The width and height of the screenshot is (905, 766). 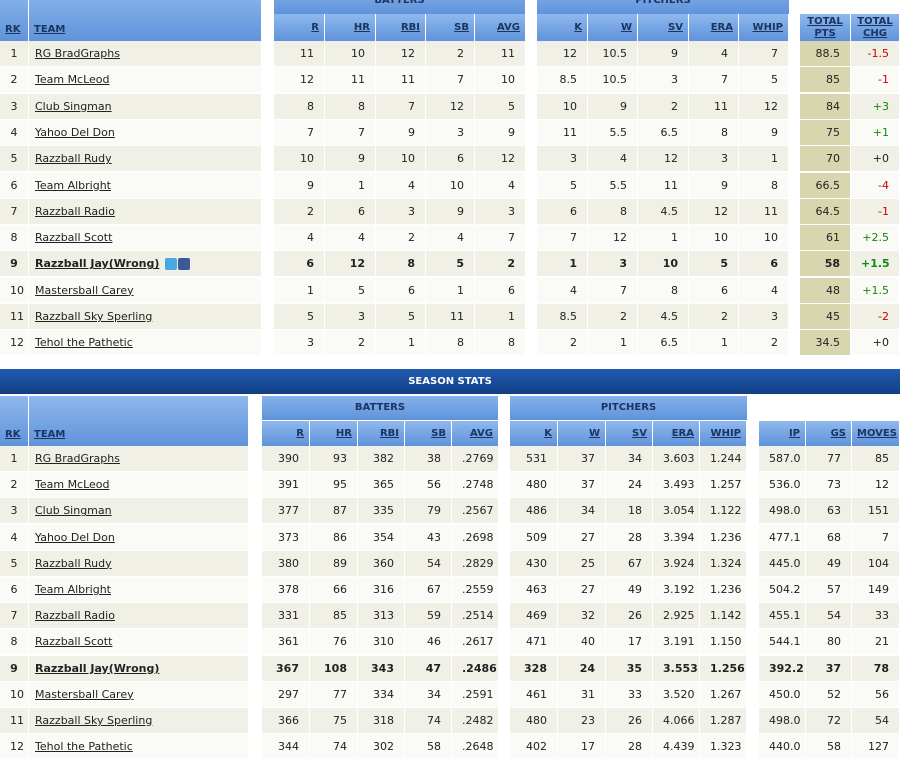 I want to click on twitter-icon, so click(x=171, y=264).